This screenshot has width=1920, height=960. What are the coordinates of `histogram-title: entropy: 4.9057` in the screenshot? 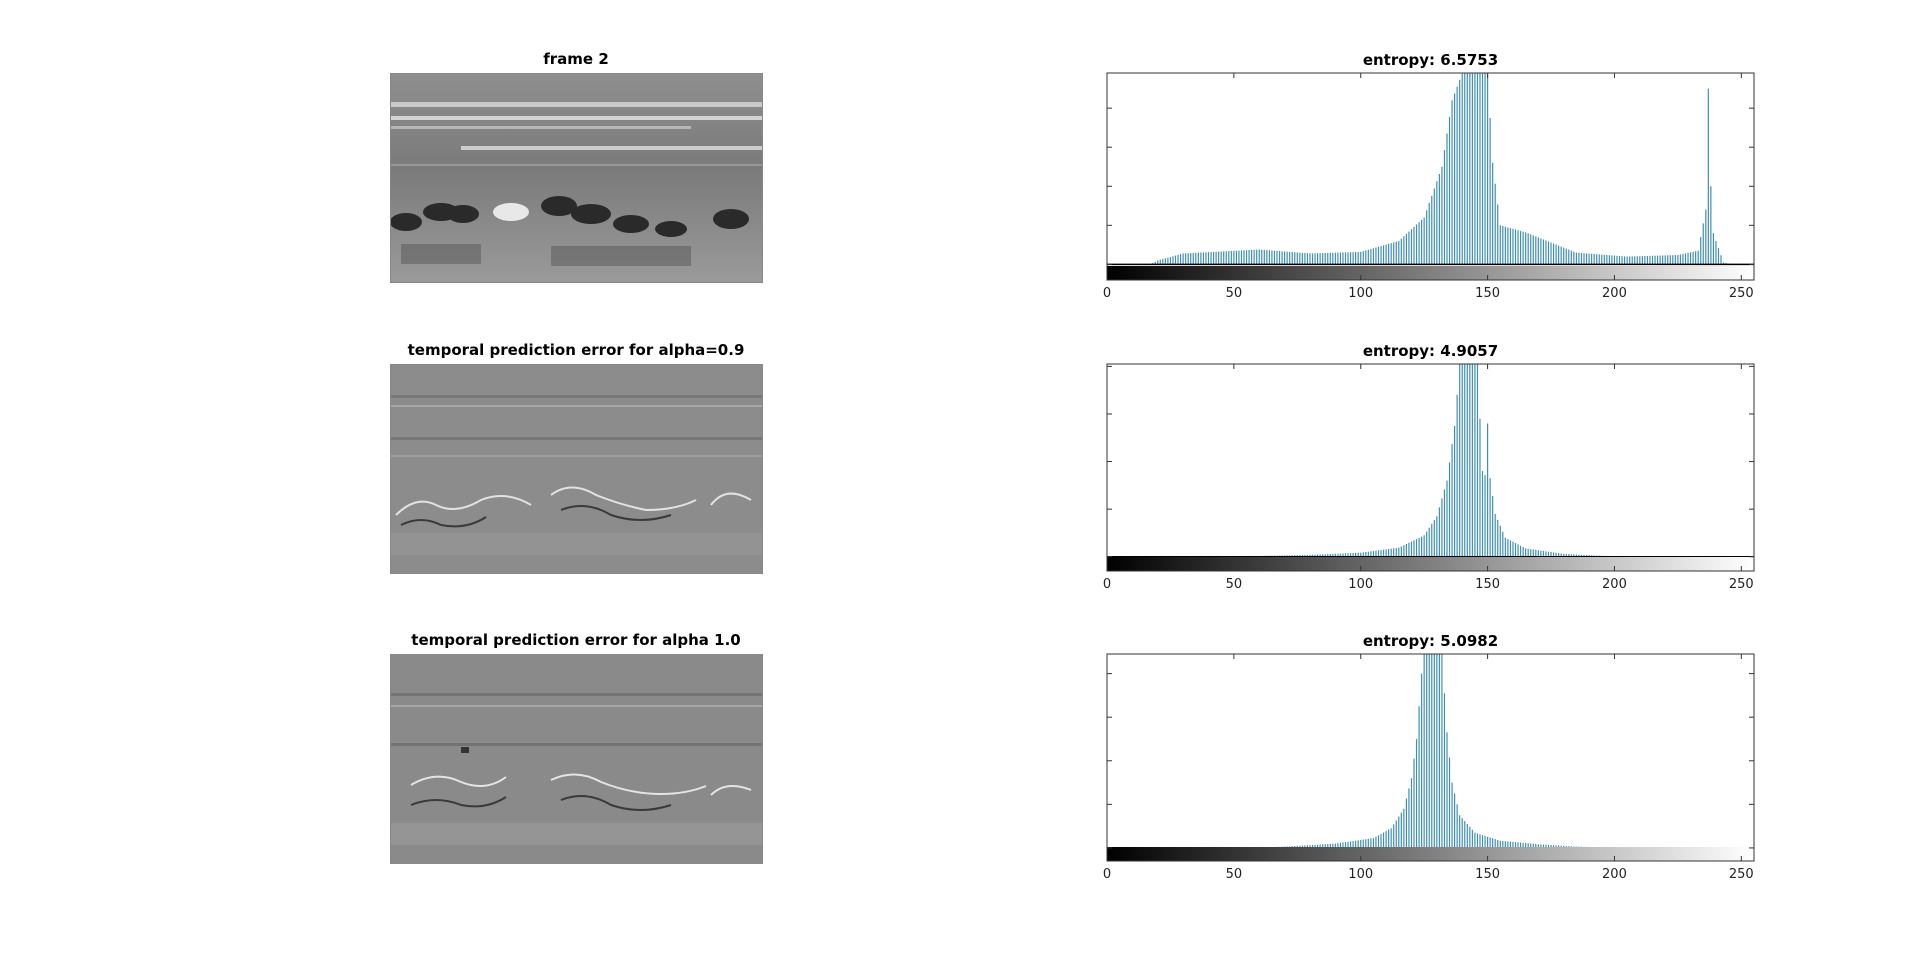 It's located at (1430, 351).